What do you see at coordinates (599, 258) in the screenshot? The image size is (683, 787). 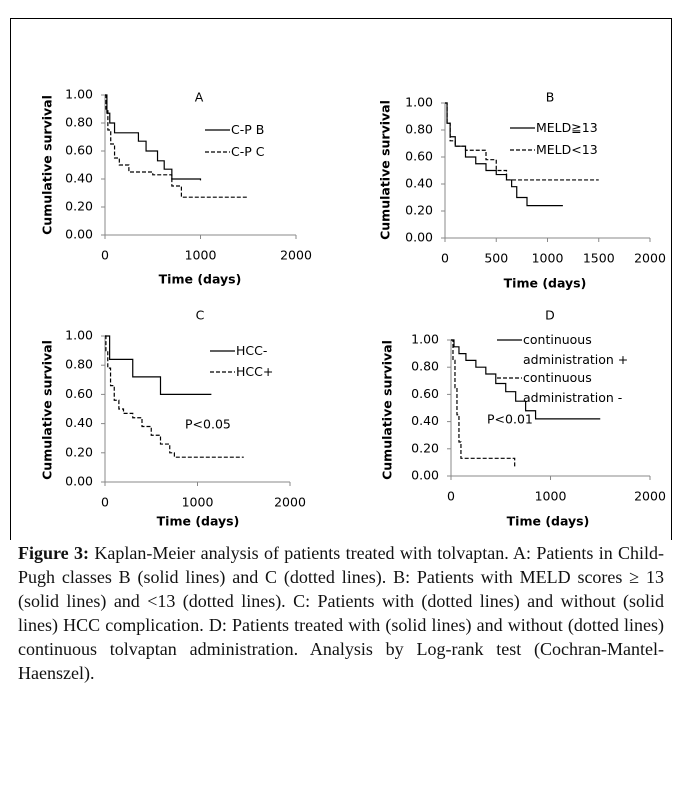 I see `x-tick-label: 1500` at bounding box center [599, 258].